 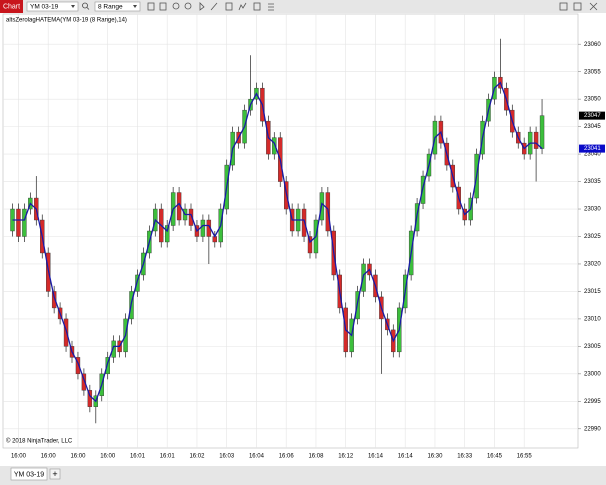 What do you see at coordinates (465, 457) in the screenshot?
I see `x-tick-label: 16:33` at bounding box center [465, 457].